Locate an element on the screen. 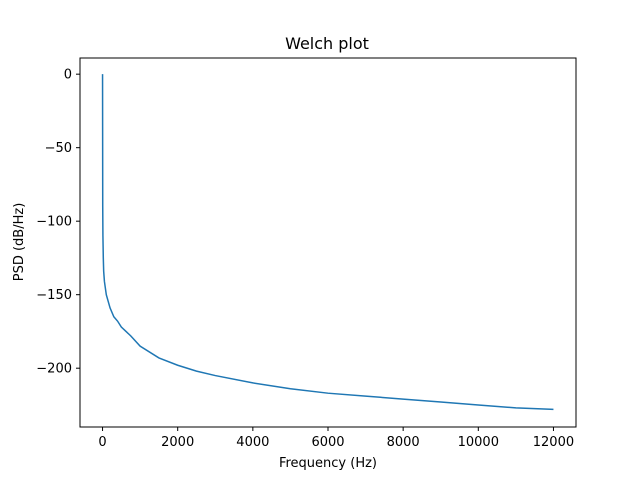 Image resolution: width=640 pixels, height=480 pixels. y-tick-label: −200 is located at coordinates (54, 369).